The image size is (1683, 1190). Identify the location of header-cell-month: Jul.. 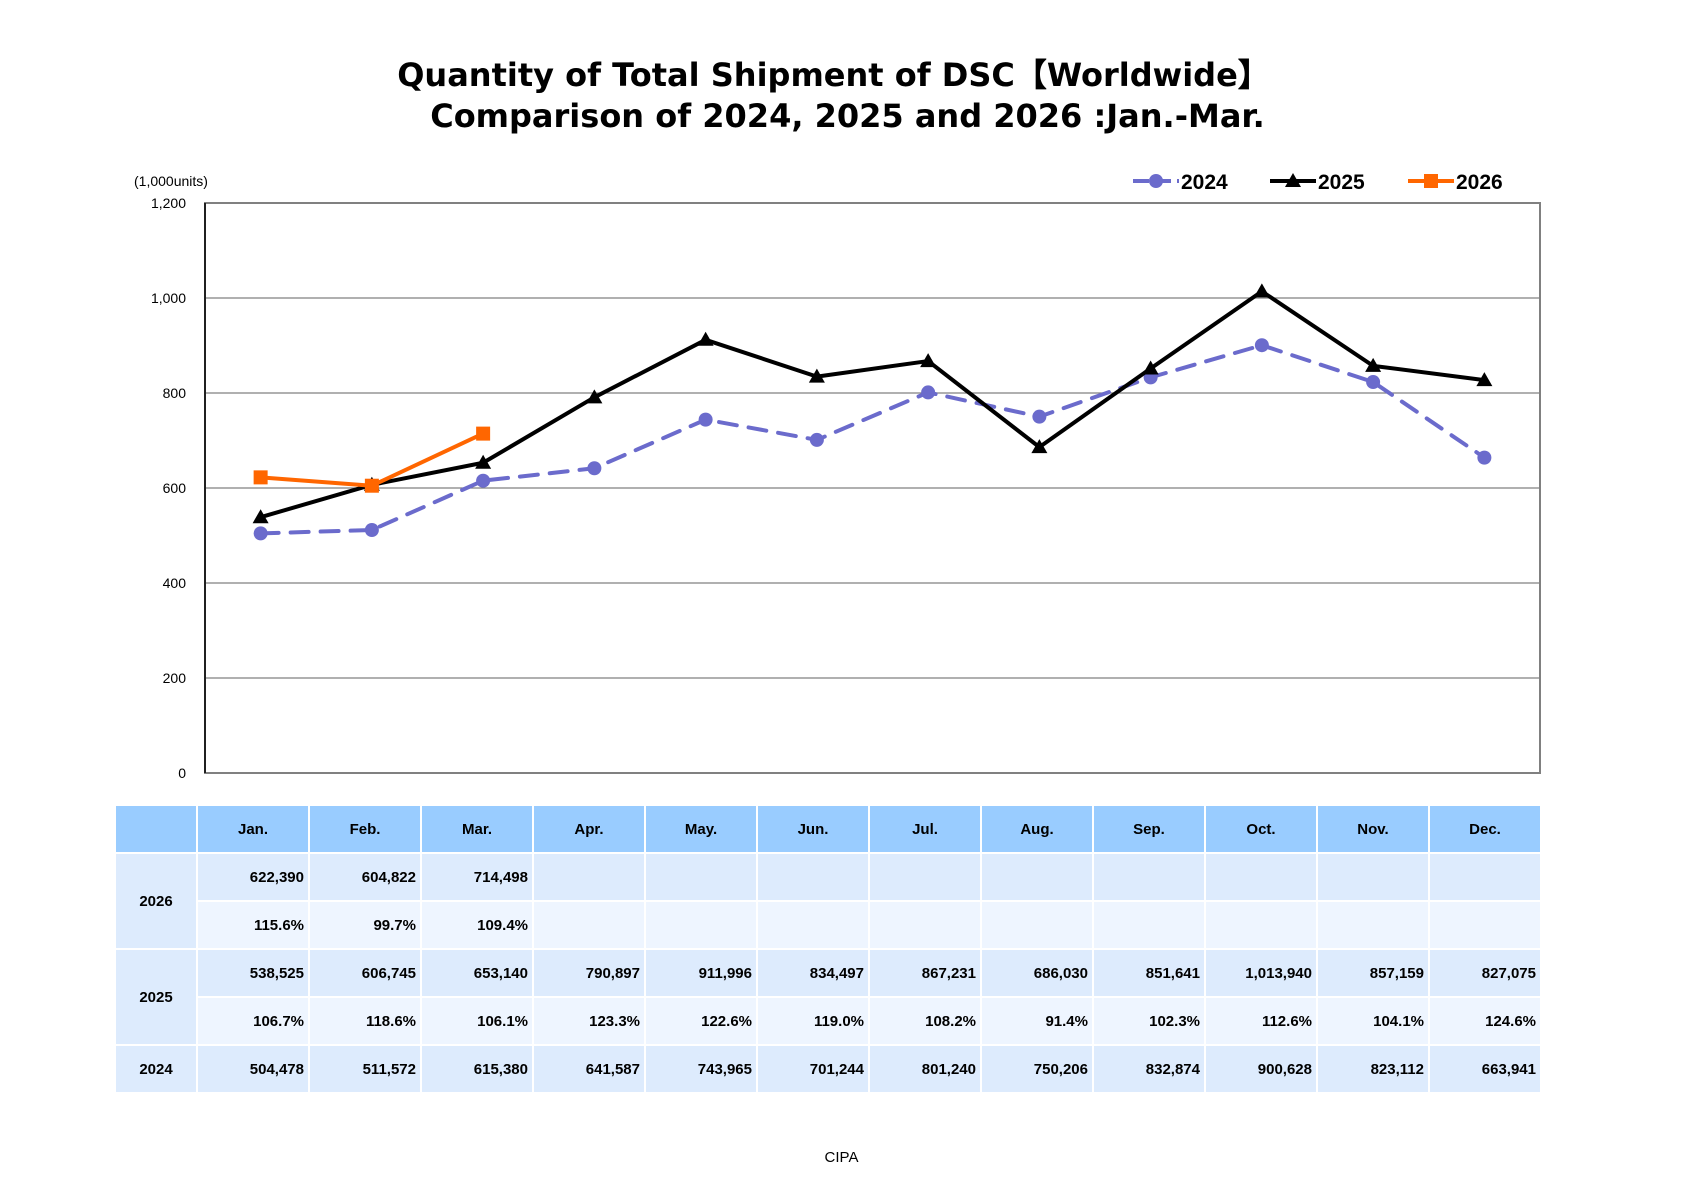
(925, 829).